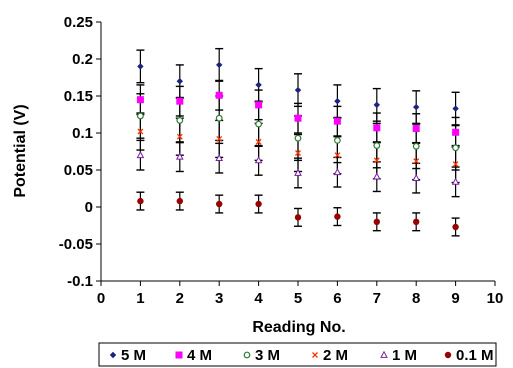 Image resolution: width=513 pixels, height=368 pixels. I want to click on y-tick-label: 0.25, so click(78, 22).